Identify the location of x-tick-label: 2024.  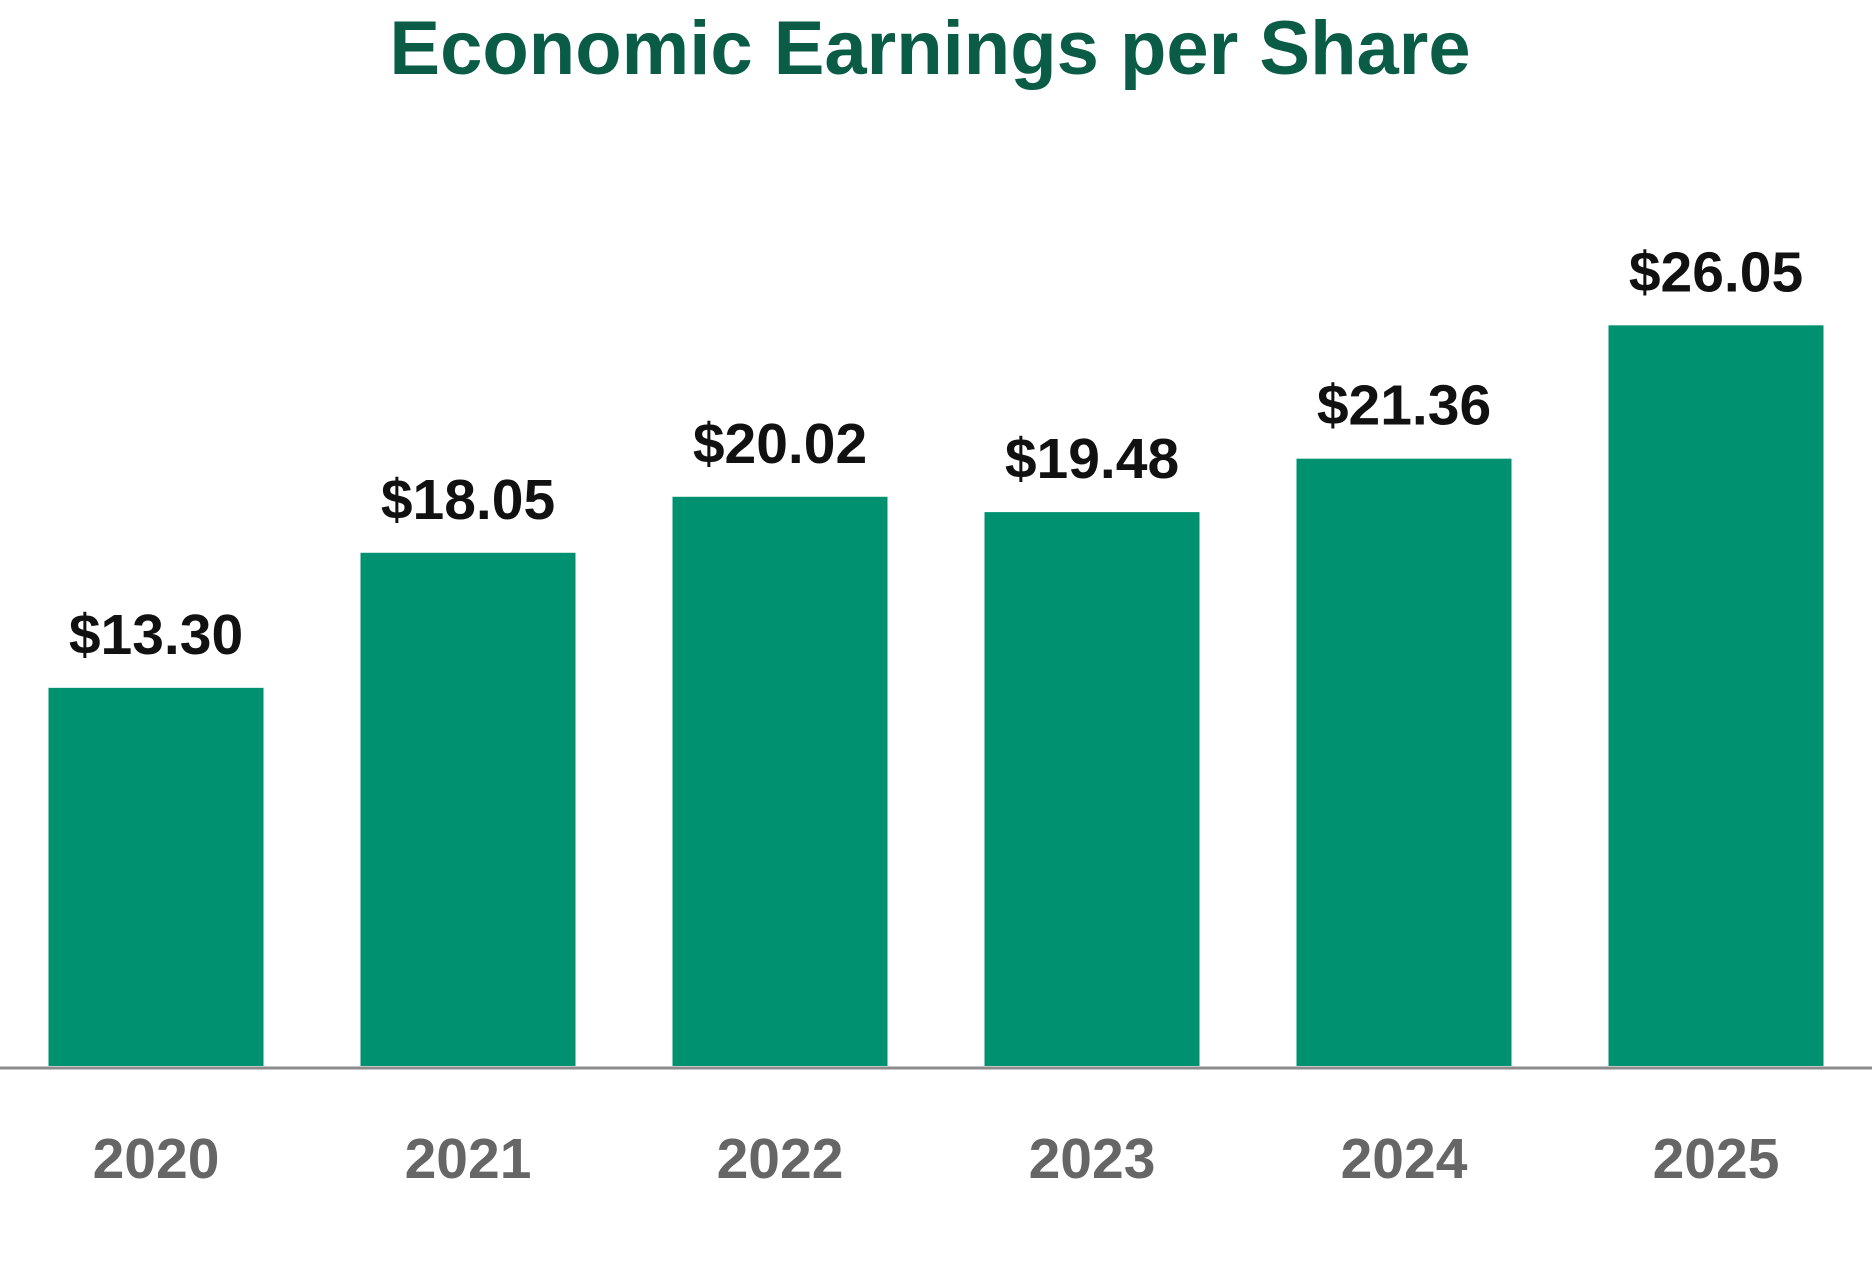
(1404, 1159).